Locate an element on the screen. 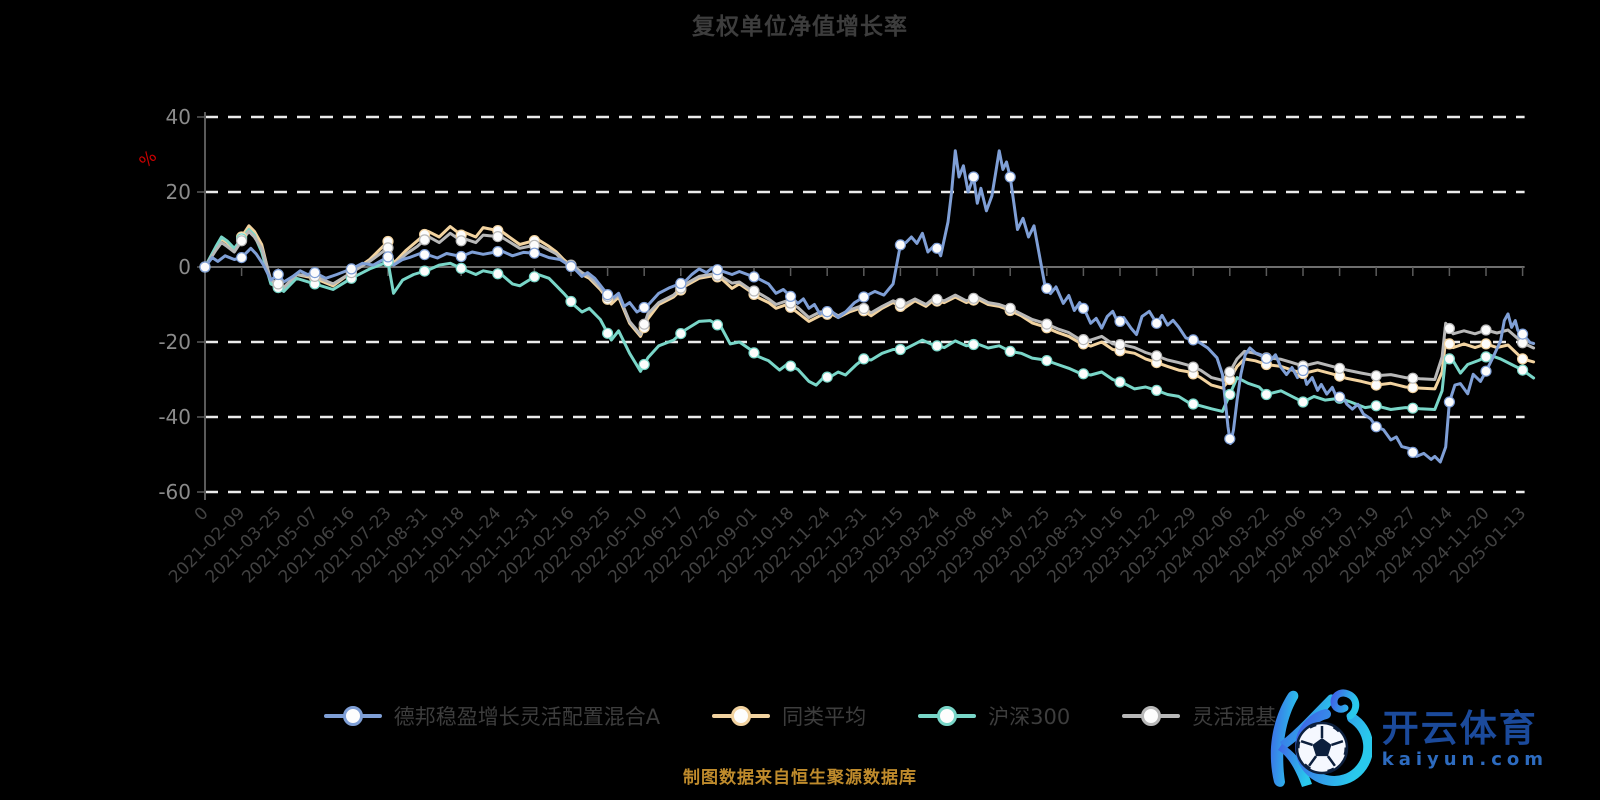 The width and height of the screenshot is (1600, 800). svg-text: -20 is located at coordinates (174, 342).